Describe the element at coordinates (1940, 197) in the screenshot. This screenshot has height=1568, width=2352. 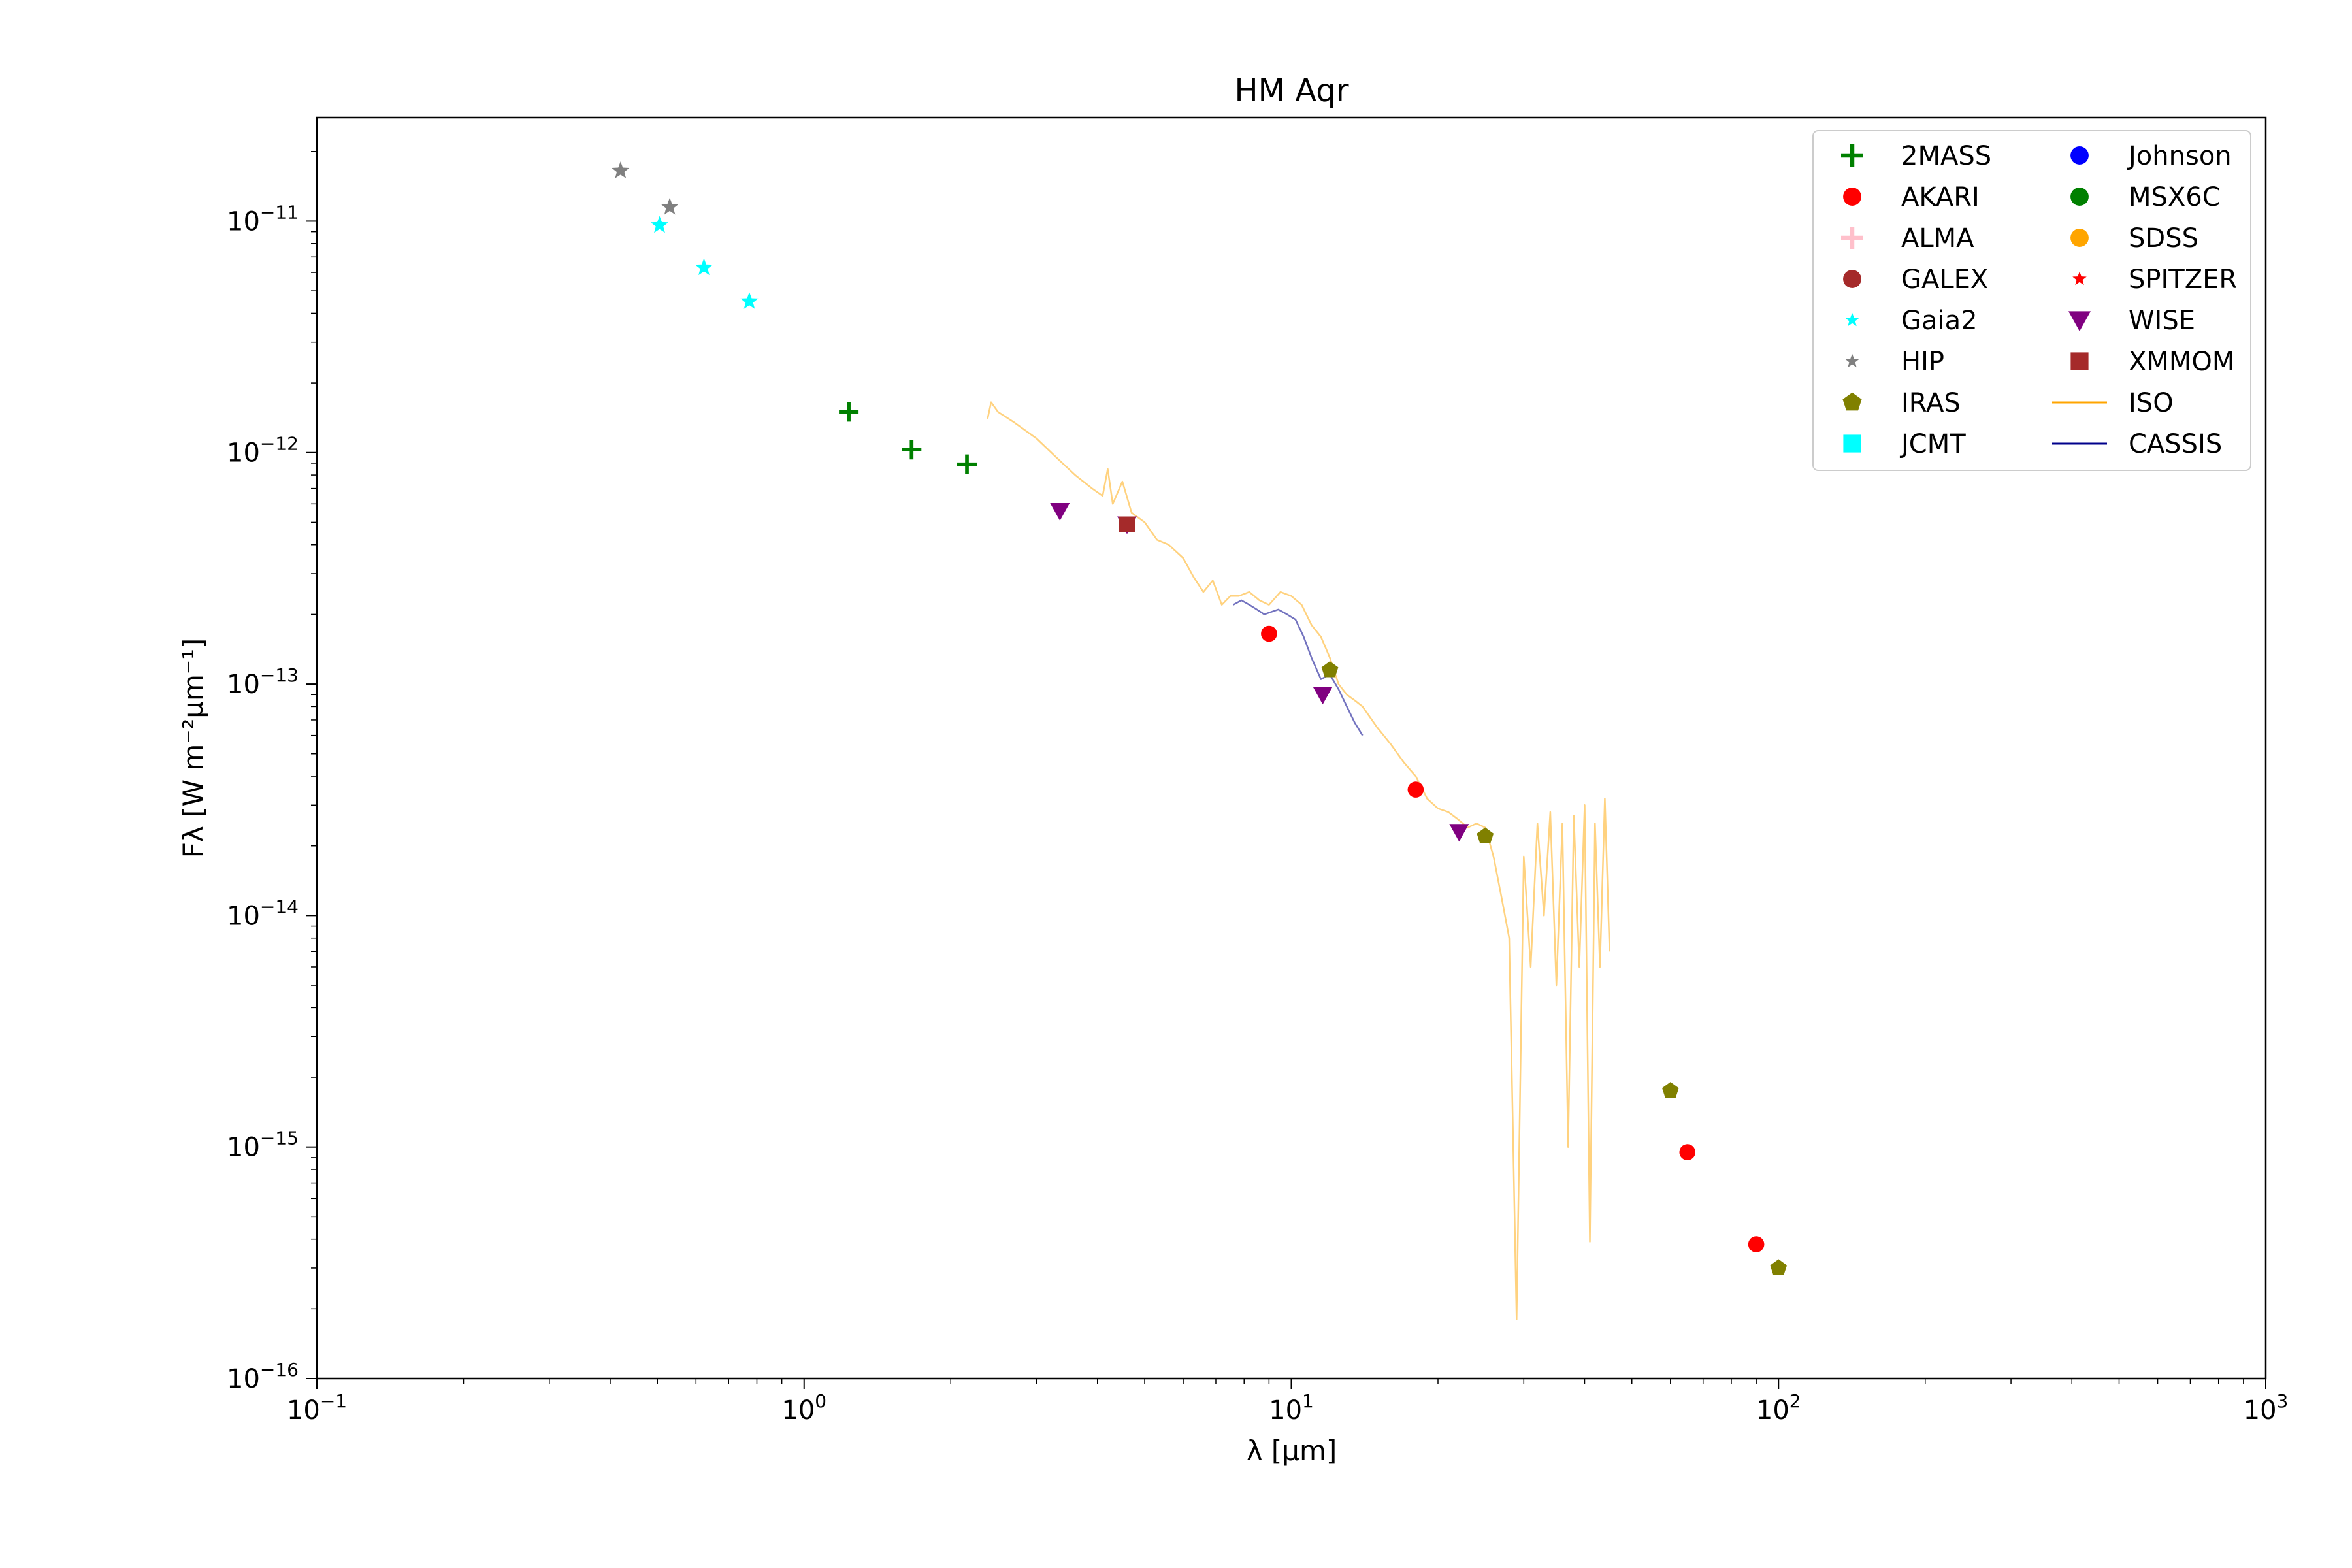
I see `legend-label-akari: AKARI` at that location.